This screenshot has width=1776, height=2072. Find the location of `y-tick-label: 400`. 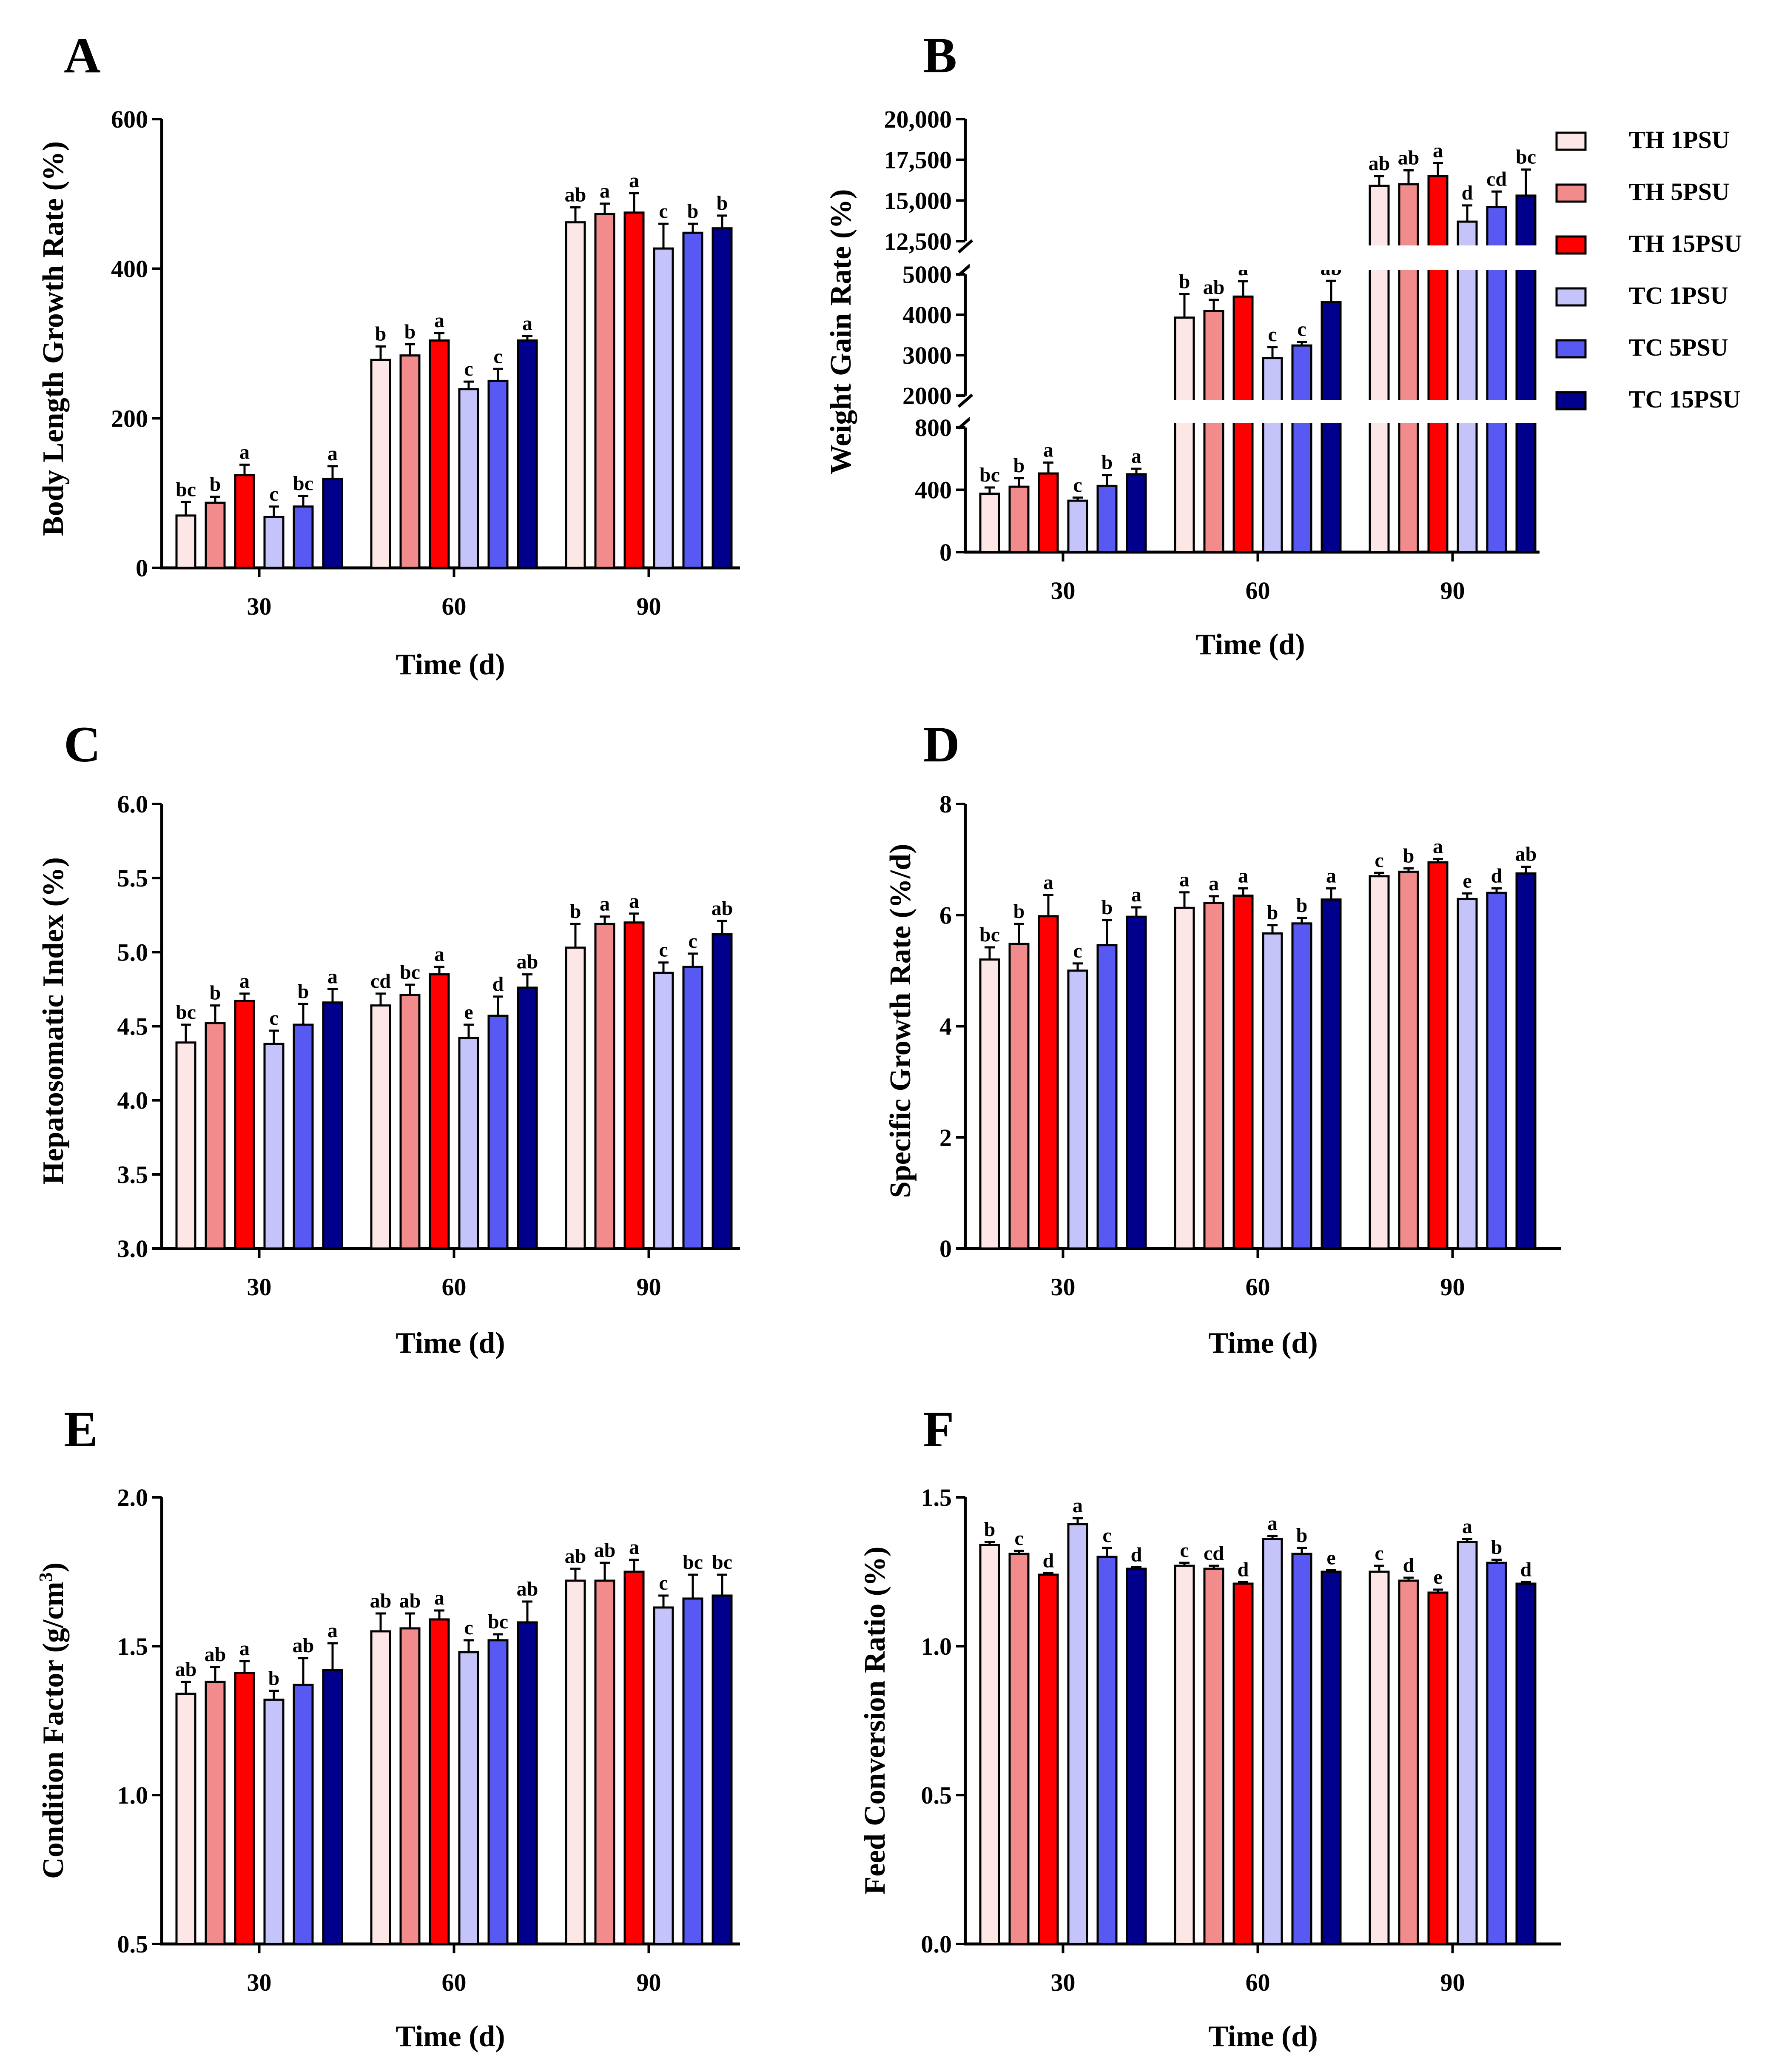

y-tick-label: 400 is located at coordinates (933, 490).